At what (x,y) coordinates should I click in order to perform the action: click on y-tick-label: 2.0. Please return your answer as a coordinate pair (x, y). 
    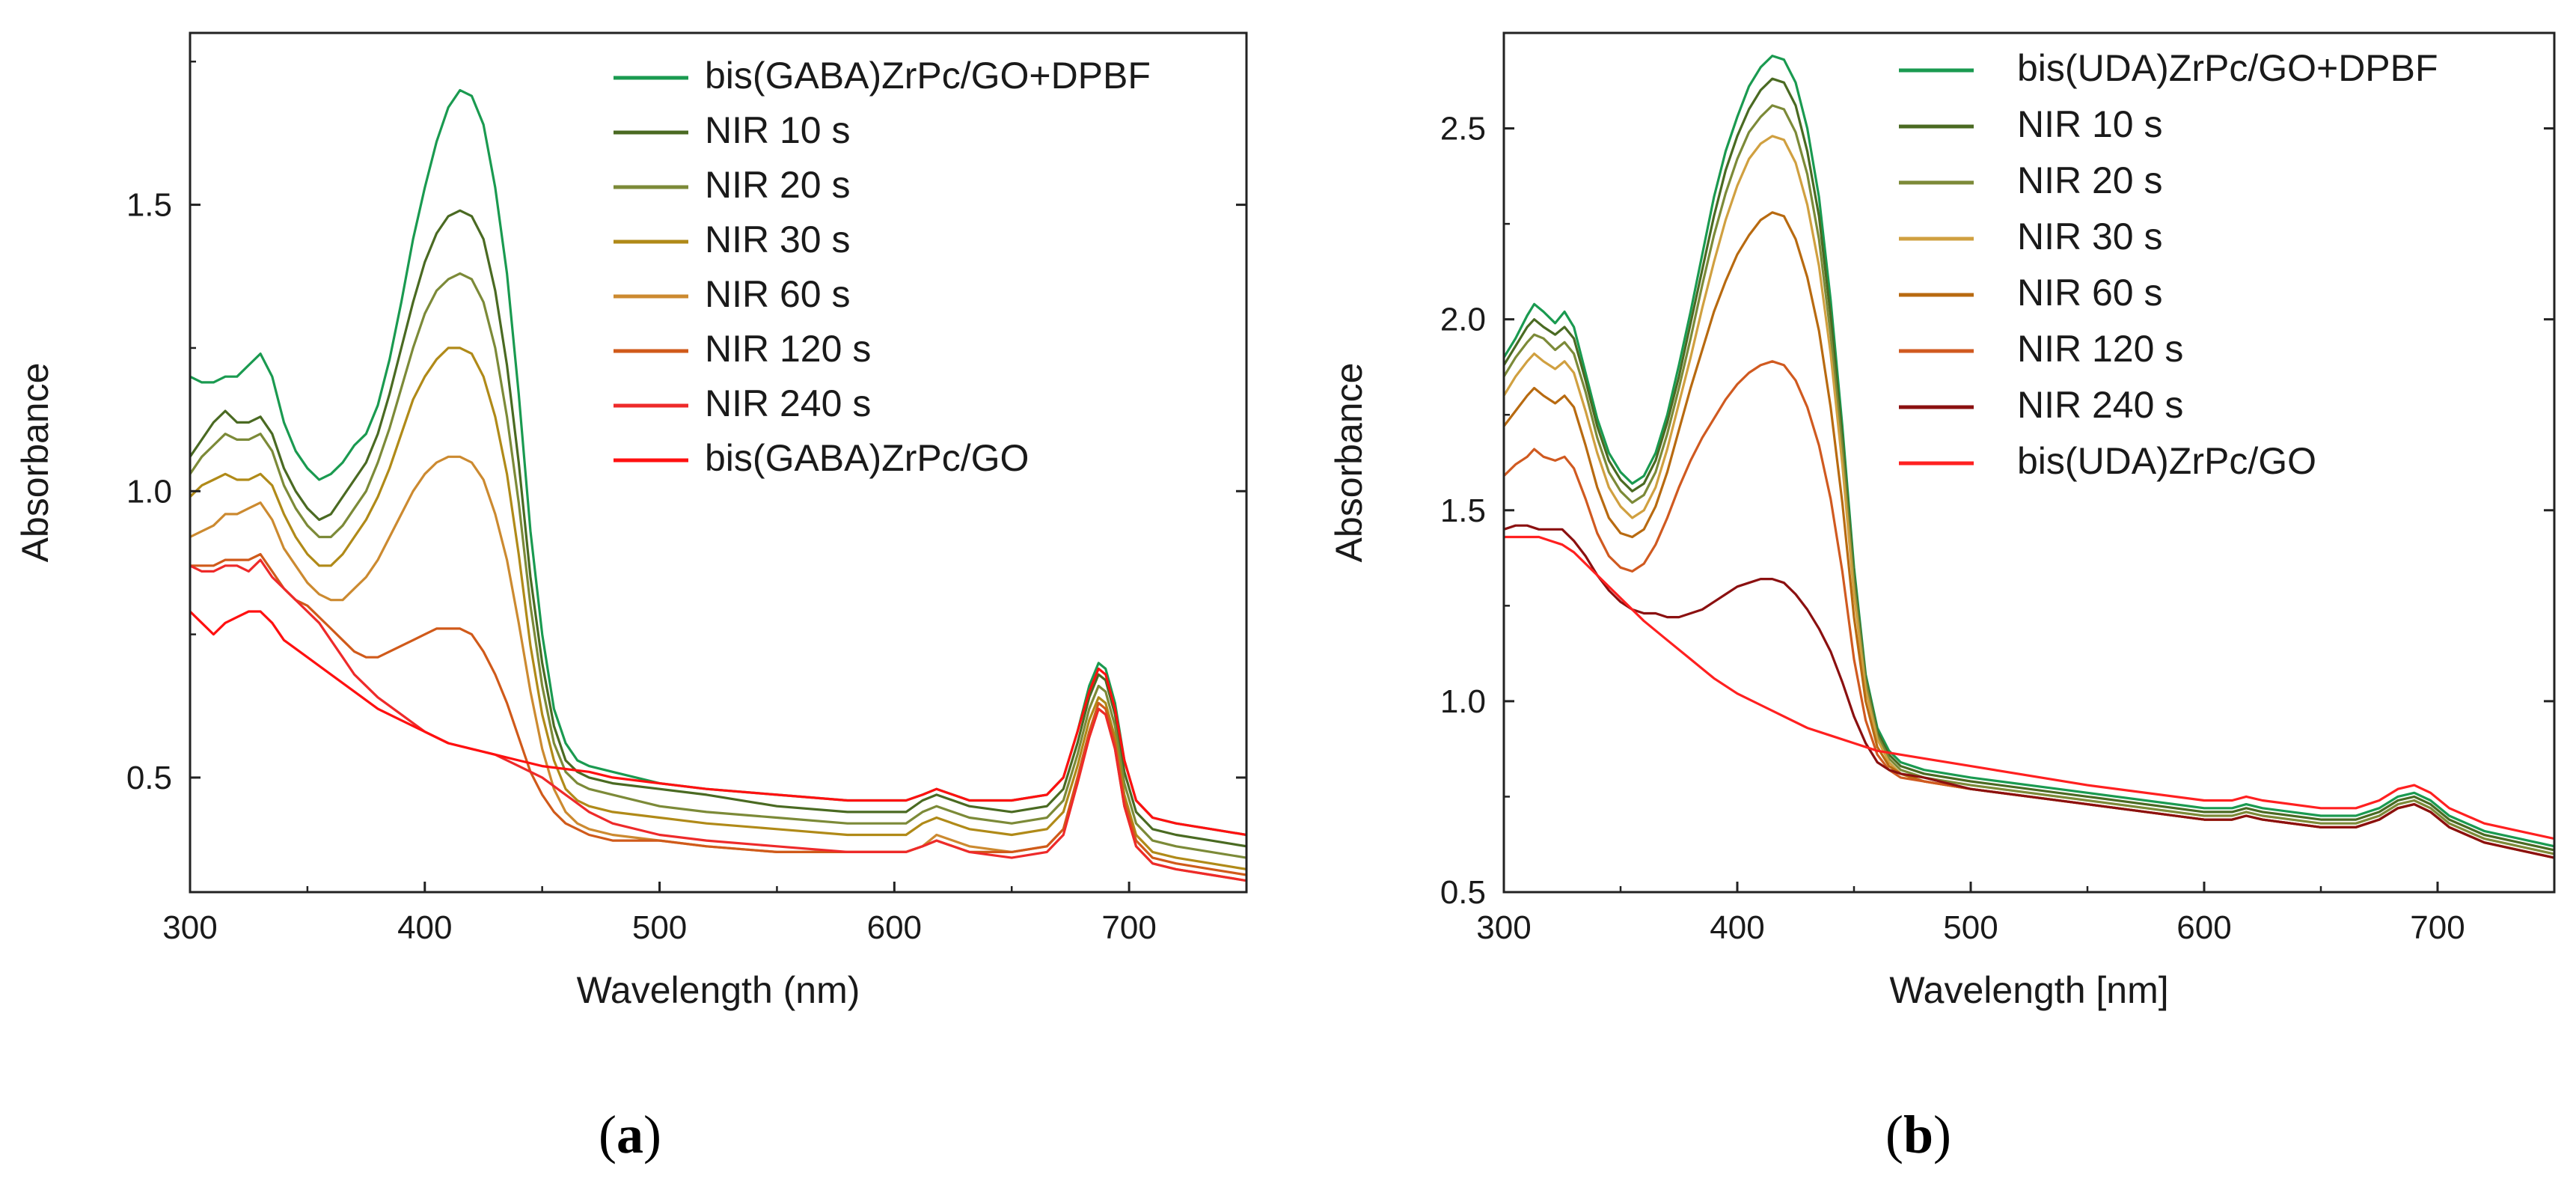
    Looking at the image, I should click on (1463, 320).